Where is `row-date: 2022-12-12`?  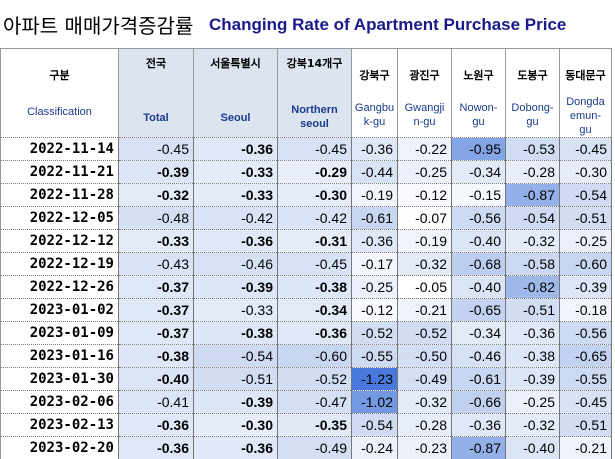
row-date: 2022-12-12 is located at coordinates (60, 241).